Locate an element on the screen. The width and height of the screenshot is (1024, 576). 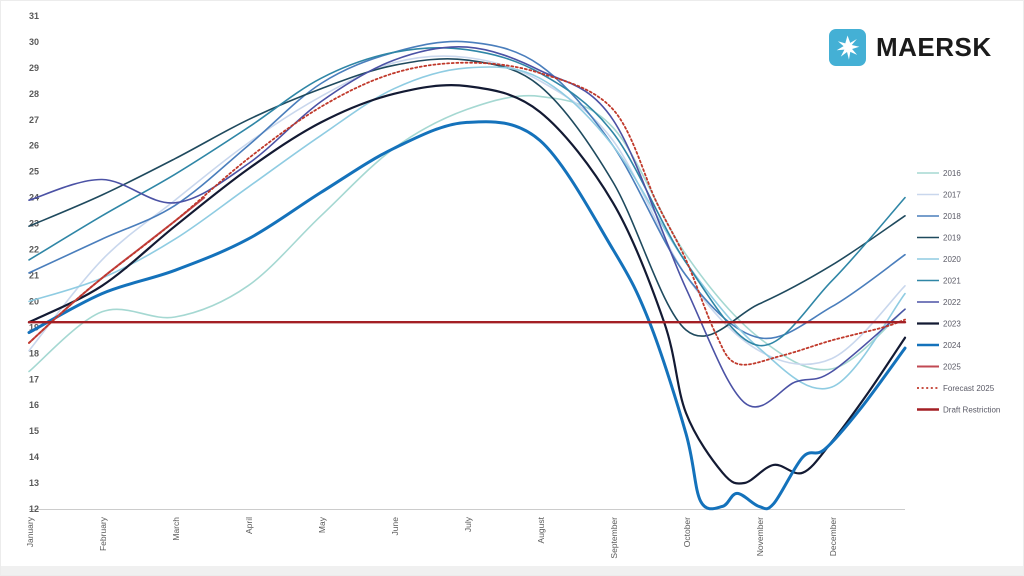
legend-label: 2021 is located at coordinates (952, 280).